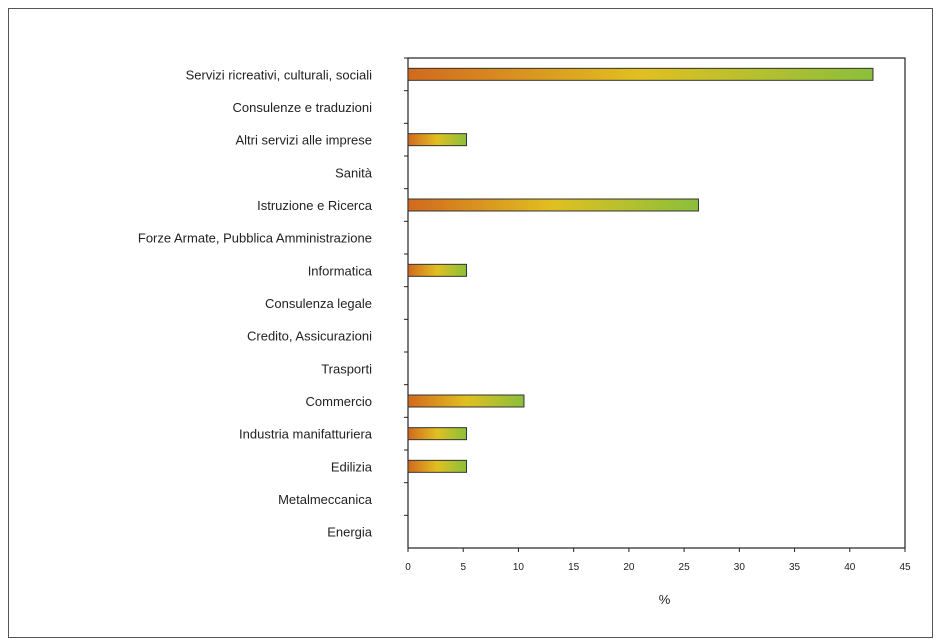 Image resolution: width=943 pixels, height=640 pixels. Describe the element at coordinates (303, 140) in the screenshot. I see `category-label: Altri servizi alle imprese` at that location.